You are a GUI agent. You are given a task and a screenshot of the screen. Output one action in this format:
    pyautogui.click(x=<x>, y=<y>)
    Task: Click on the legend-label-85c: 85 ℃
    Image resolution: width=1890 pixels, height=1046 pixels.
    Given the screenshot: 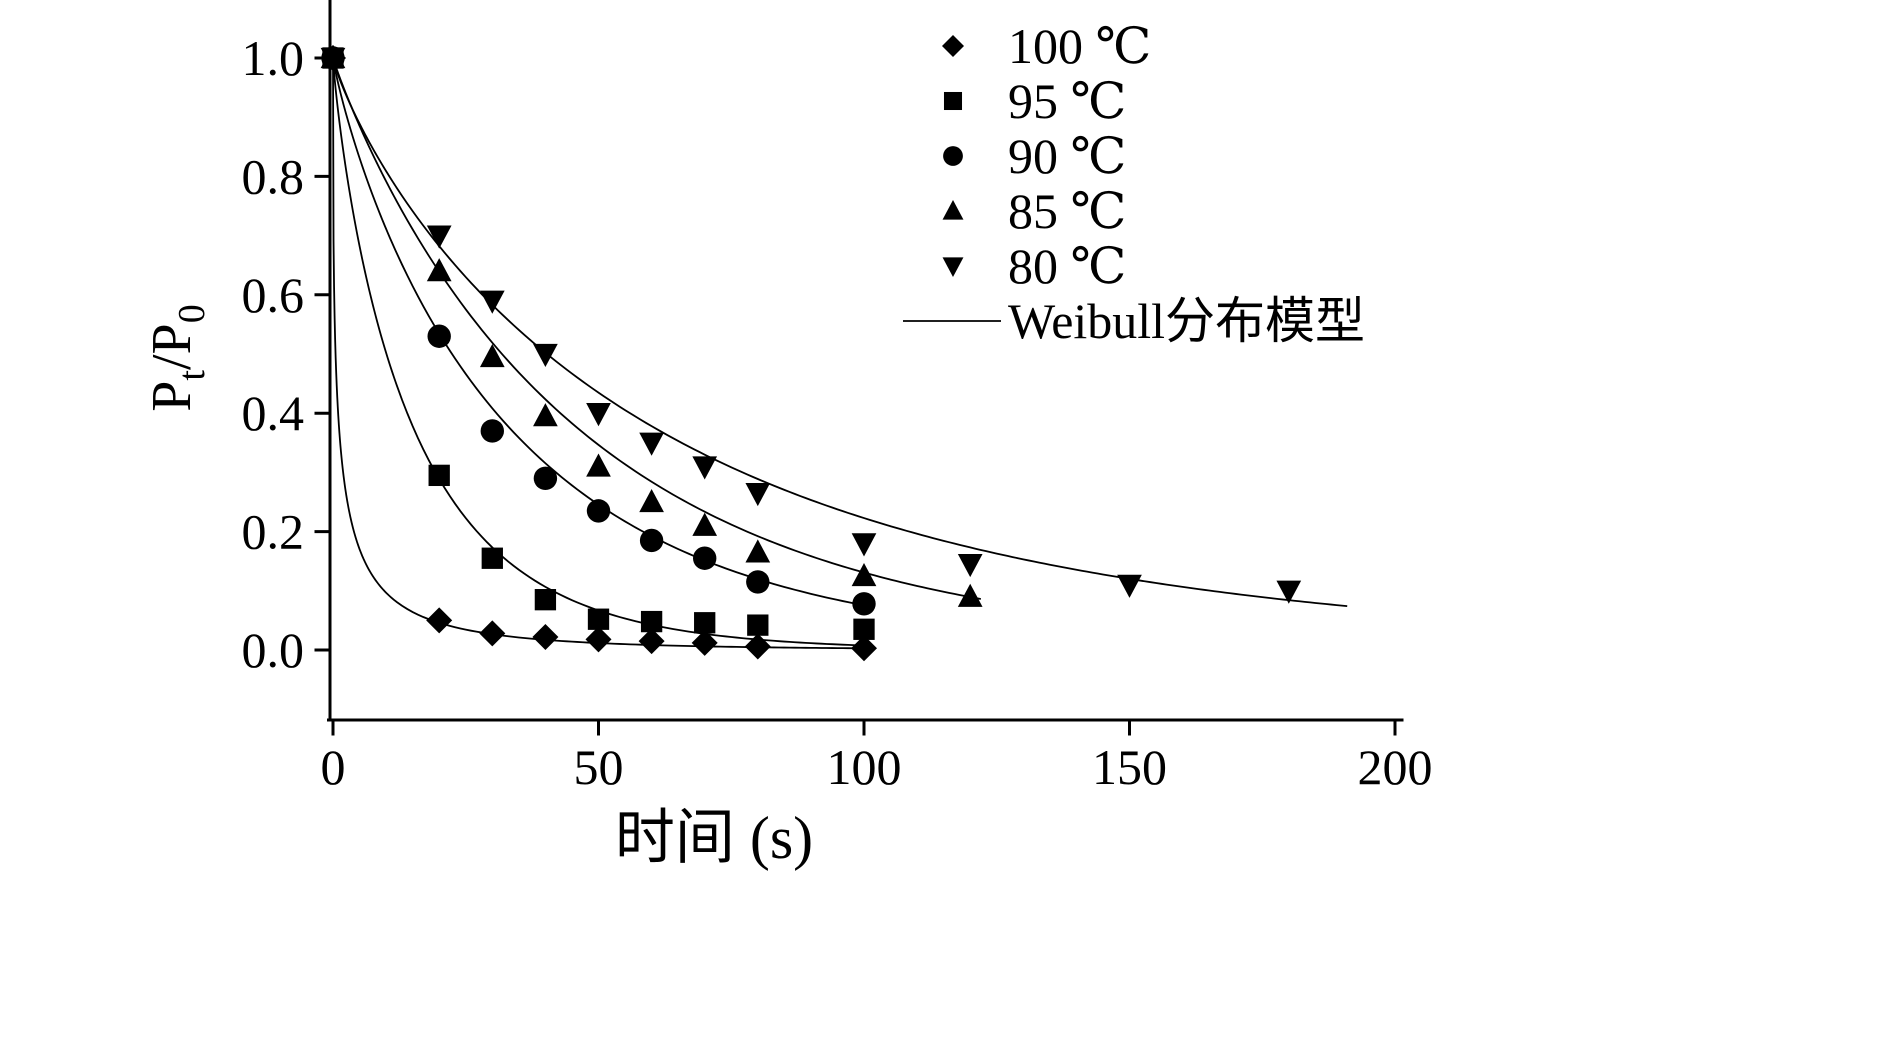 What is the action you would take?
    pyautogui.click(x=1067, y=211)
    